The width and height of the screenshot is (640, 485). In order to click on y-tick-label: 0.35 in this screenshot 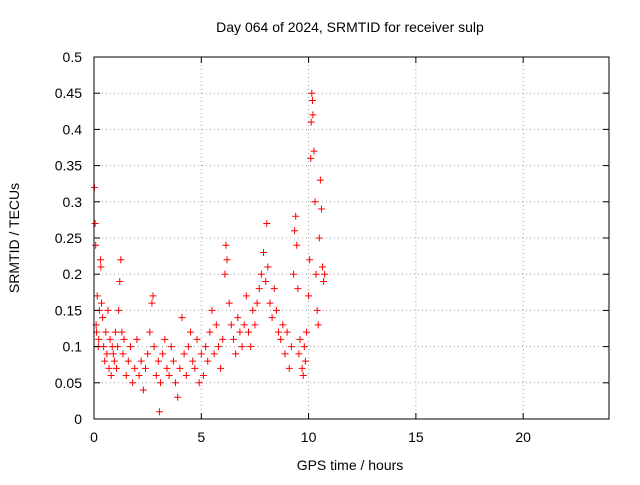, I will do `click(68, 166)`.